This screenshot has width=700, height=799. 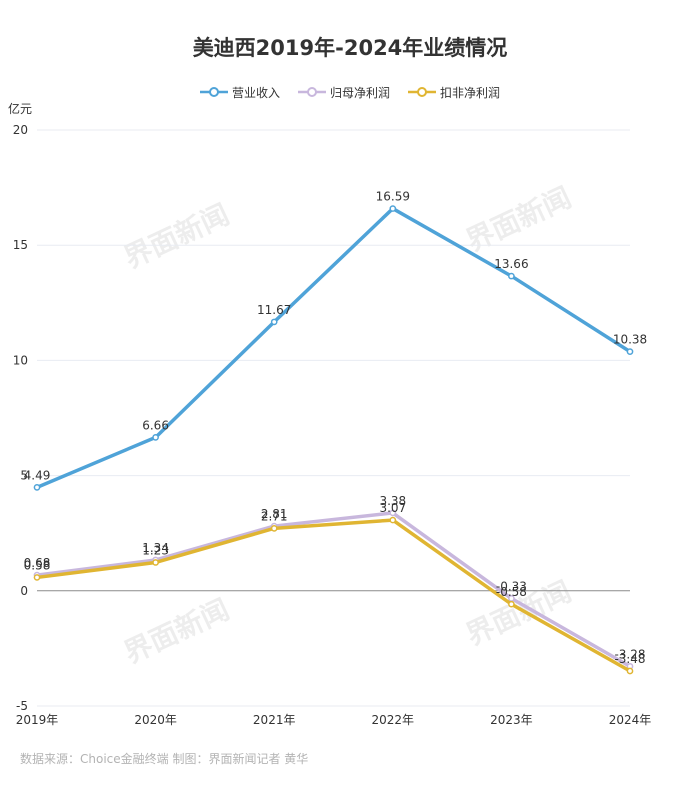 I want to click on x-tick-label: 2019年, so click(x=37, y=720).